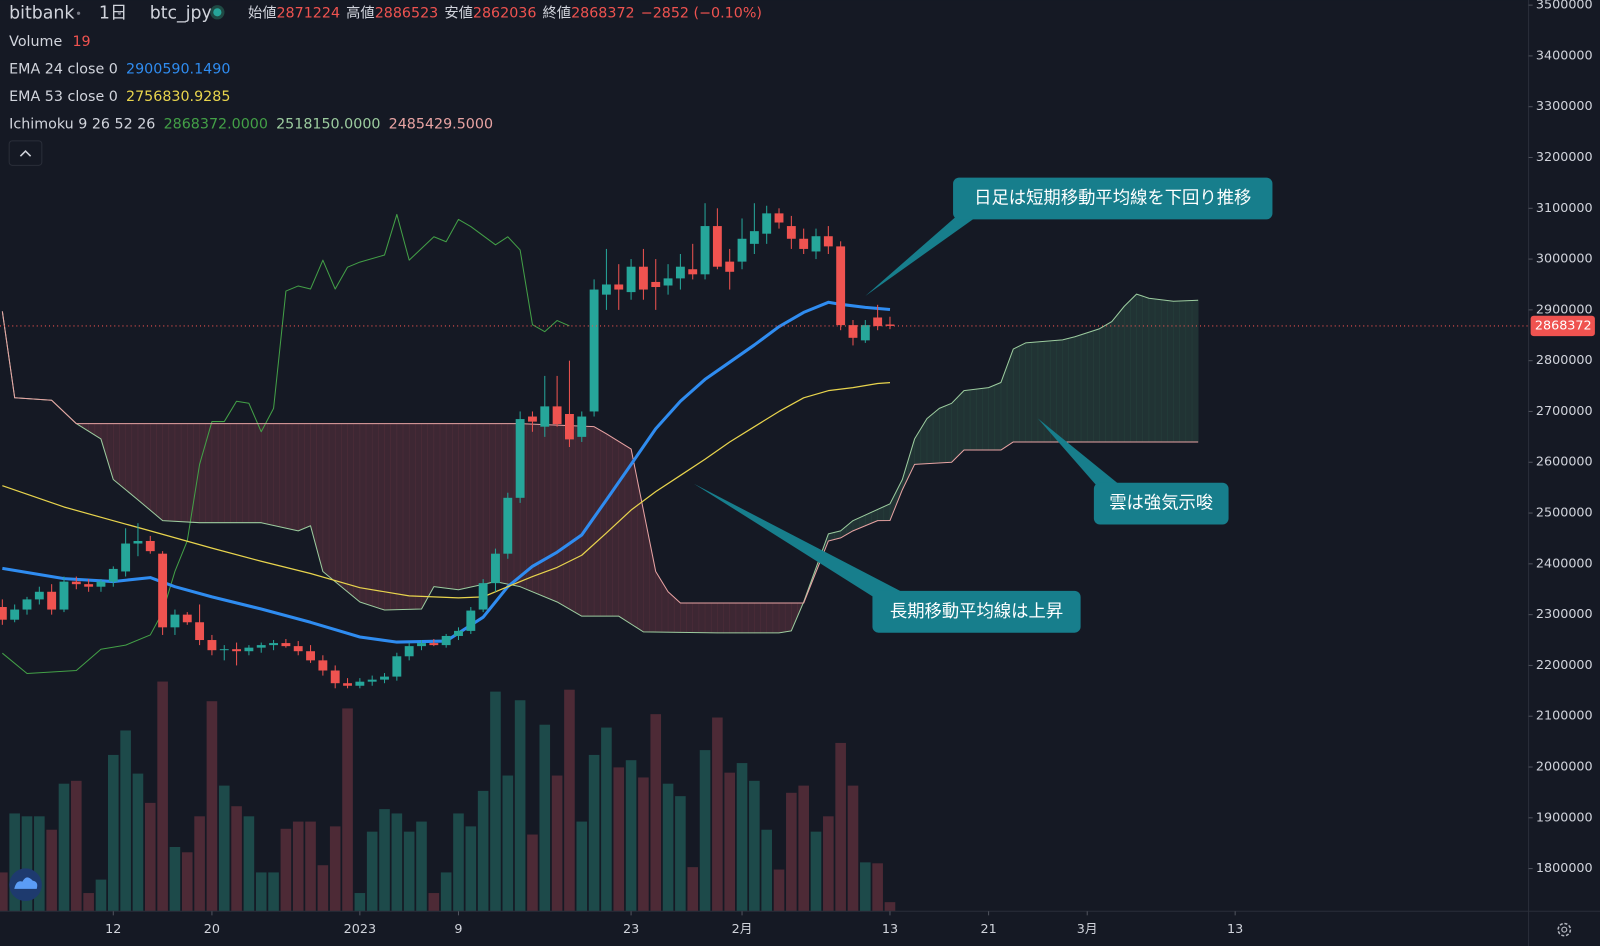 This screenshot has width=1600, height=946. Describe the element at coordinates (1564, 665) in the screenshot. I see `y-tick-label: 2200000` at that location.